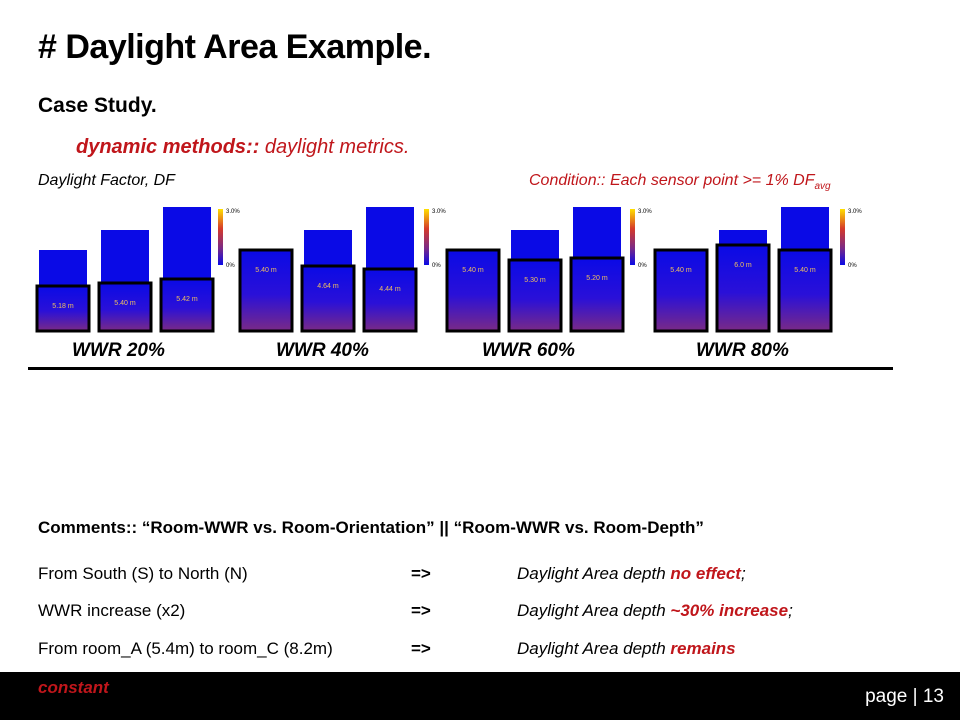 The image size is (960, 720). Describe the element at coordinates (118, 350) in the screenshot. I see `wwr-label-20: WWR 20%` at that location.